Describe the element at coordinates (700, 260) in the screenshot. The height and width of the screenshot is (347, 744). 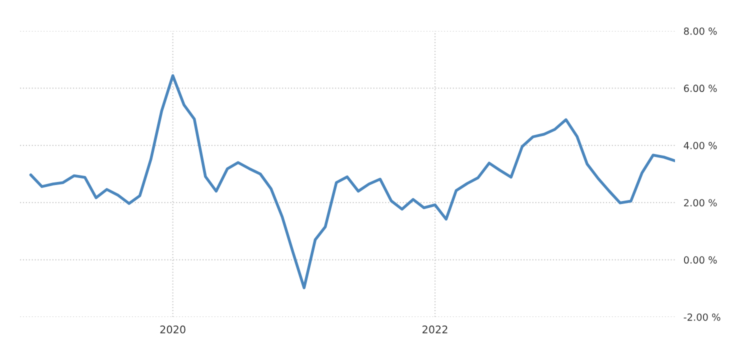
I see `y-tick-label: 0.00 %` at that location.